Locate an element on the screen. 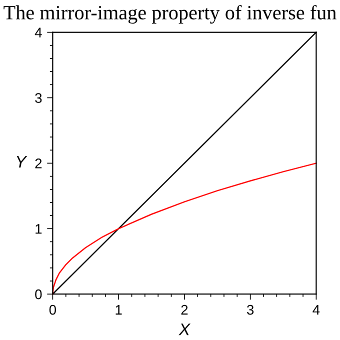 The height and width of the screenshot is (340, 340). y-tick-label: 3 is located at coordinates (38, 98).